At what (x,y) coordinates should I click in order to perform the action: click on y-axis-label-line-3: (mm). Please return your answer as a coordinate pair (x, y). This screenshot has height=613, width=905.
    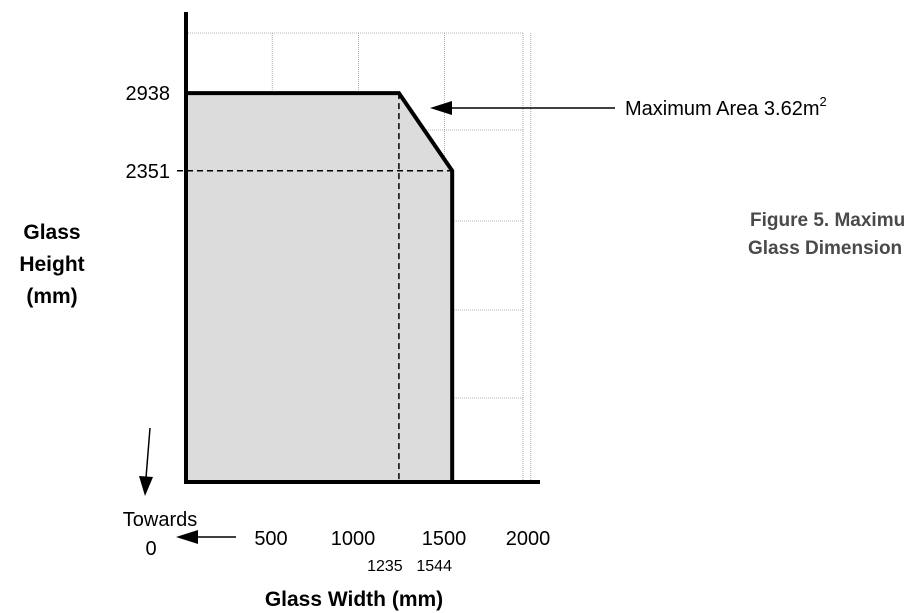
    Looking at the image, I should click on (51, 296).